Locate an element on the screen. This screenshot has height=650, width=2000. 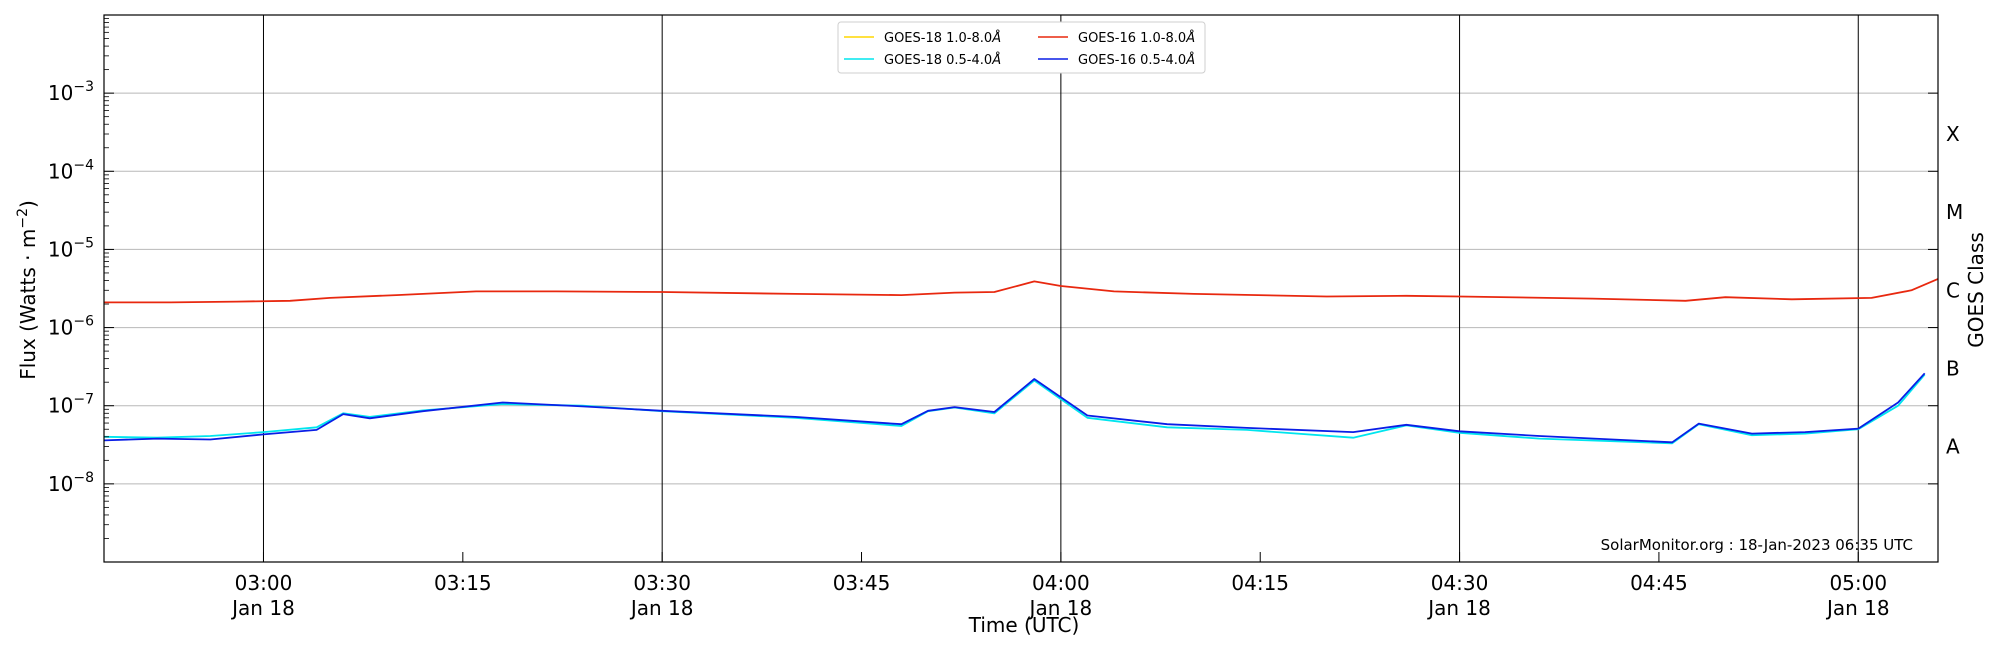
goes-class-label: A is located at coordinates (1953, 447).